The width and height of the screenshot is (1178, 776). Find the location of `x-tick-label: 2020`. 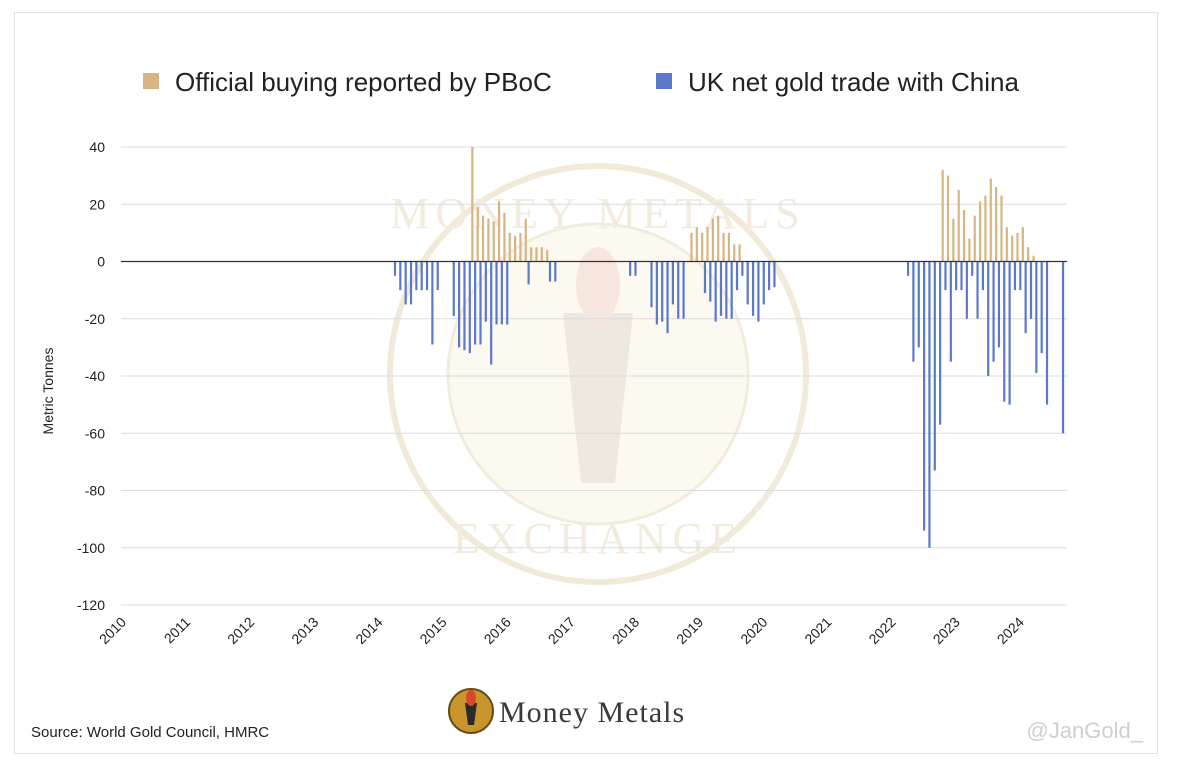

x-tick-label: 2020 is located at coordinates (753, 630).